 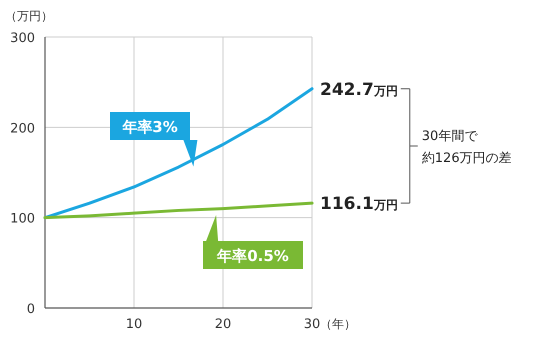 What do you see at coordinates (22, 128) in the screenshot?
I see `y-tick-label: 200` at bounding box center [22, 128].